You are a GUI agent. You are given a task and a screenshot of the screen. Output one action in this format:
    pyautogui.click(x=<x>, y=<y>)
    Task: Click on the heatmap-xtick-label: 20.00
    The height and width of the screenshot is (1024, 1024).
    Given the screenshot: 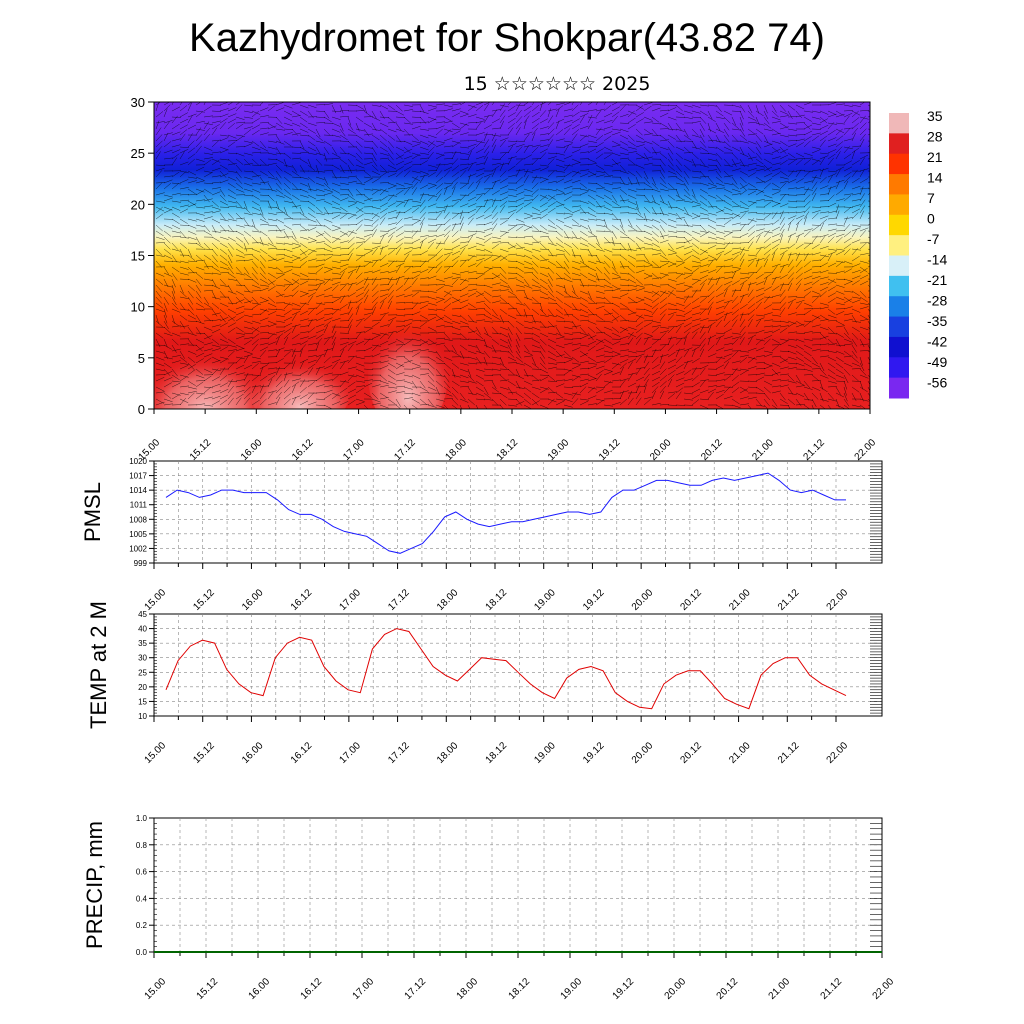 What is the action you would take?
    pyautogui.click(x=661, y=450)
    